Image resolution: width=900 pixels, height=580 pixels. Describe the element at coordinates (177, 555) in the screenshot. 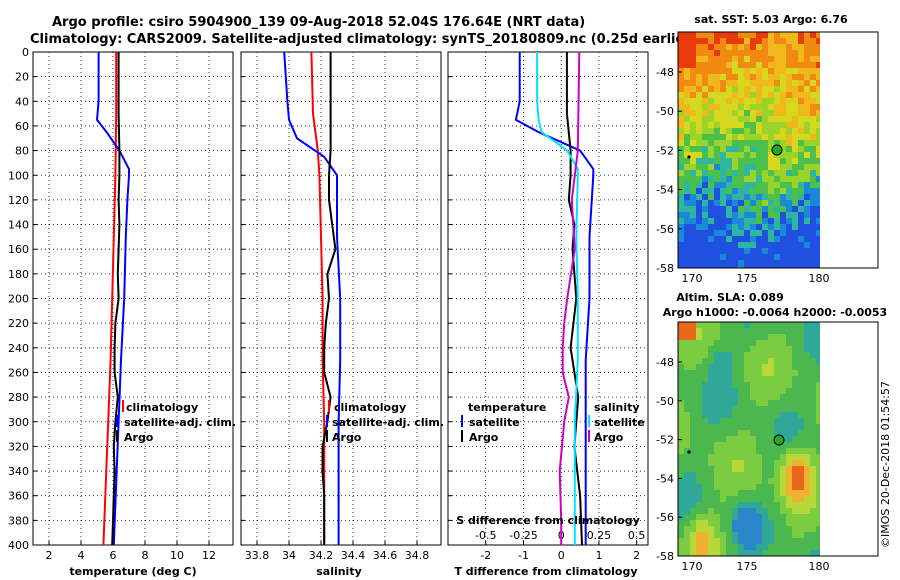

I see `x-tick-label: 10` at that location.